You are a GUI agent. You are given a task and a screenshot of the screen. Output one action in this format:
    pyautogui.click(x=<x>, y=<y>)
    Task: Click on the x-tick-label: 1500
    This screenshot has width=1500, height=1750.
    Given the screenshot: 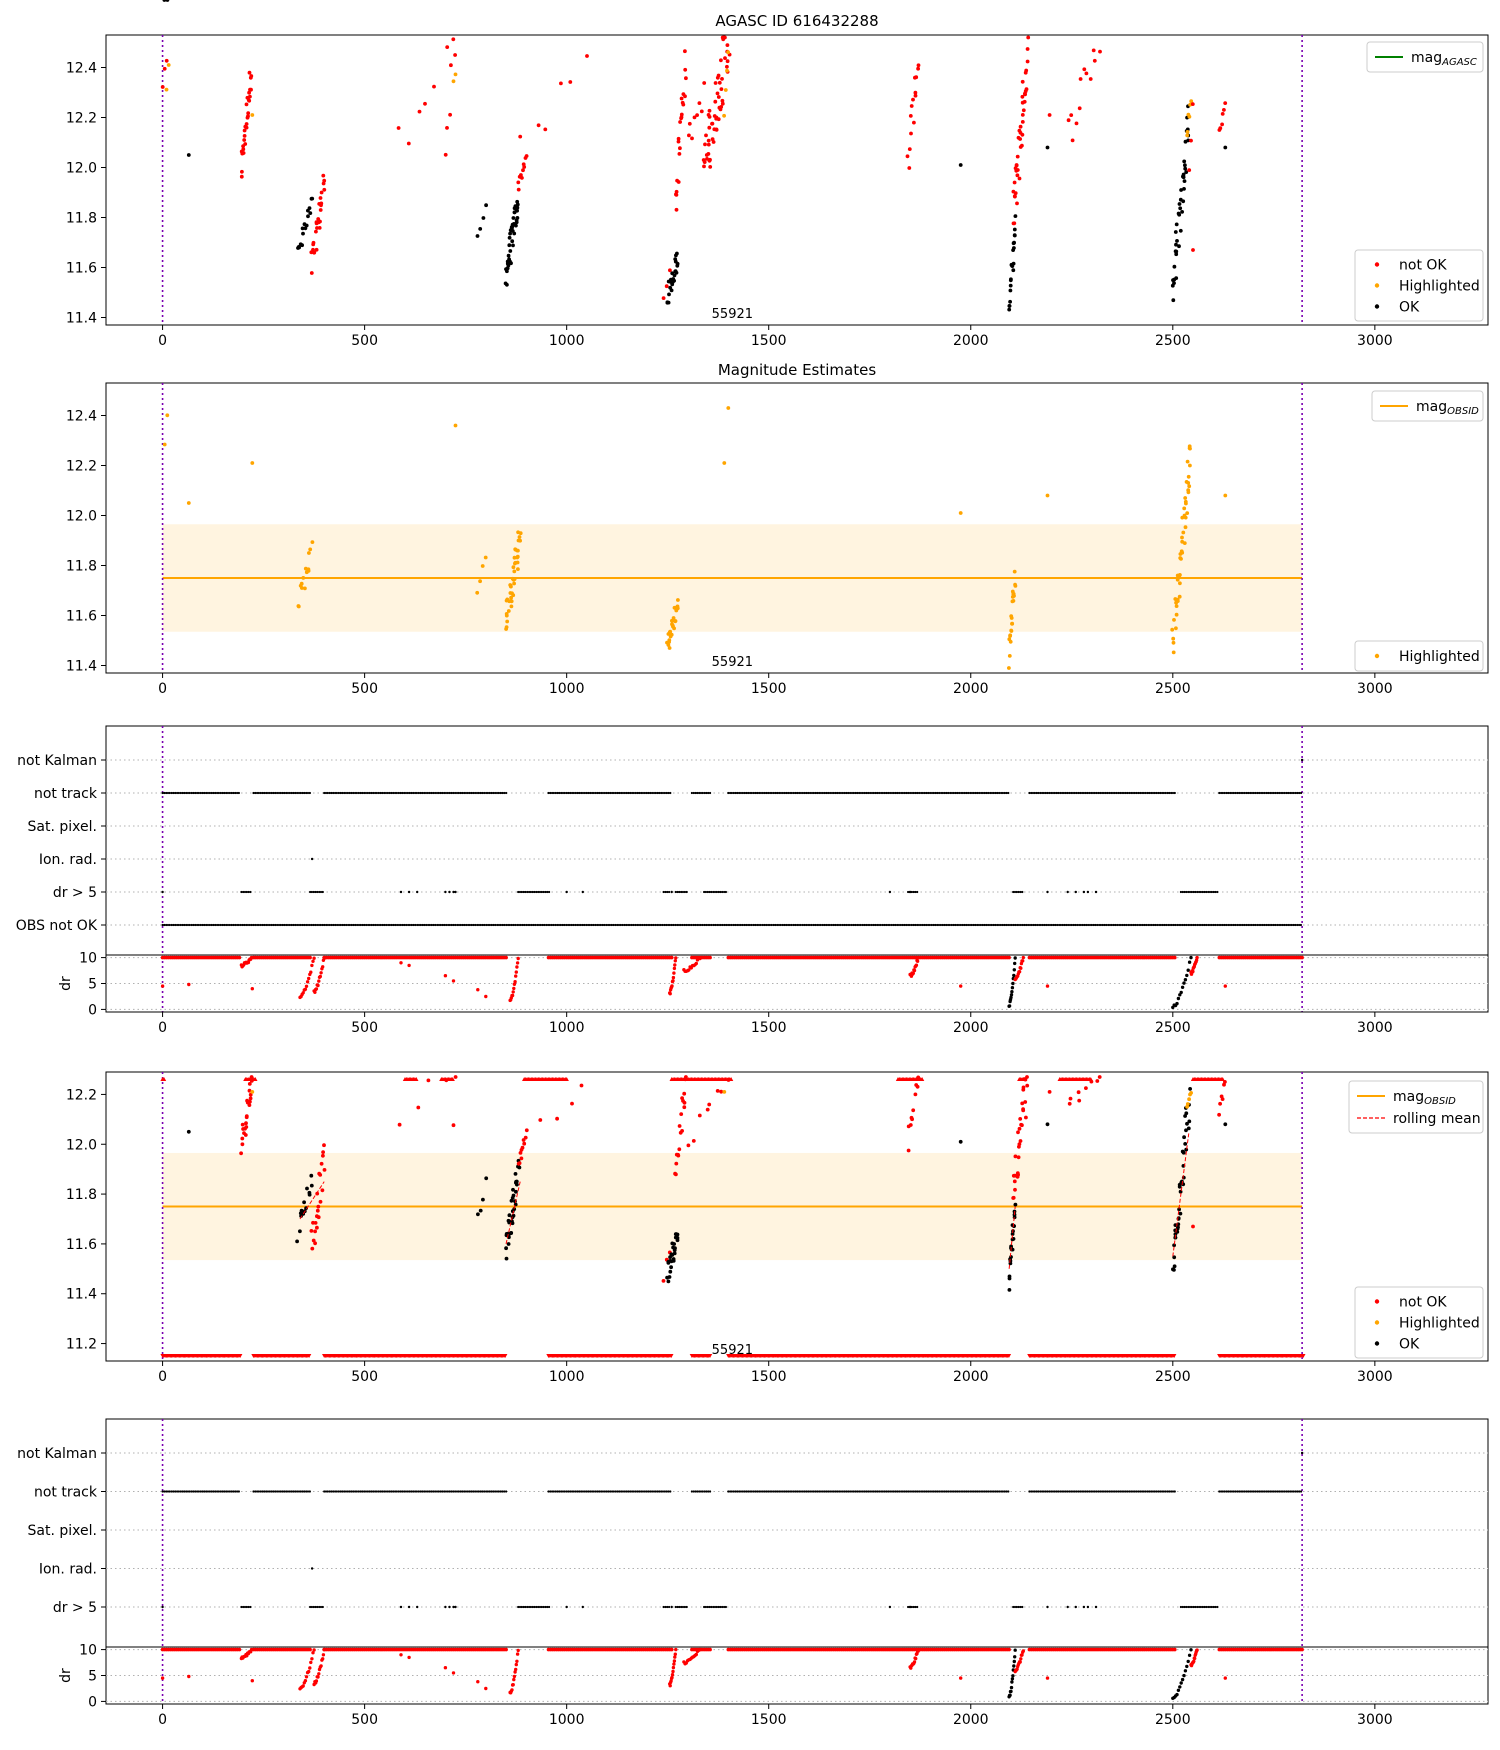 What is the action you would take?
    pyautogui.click(x=769, y=1028)
    